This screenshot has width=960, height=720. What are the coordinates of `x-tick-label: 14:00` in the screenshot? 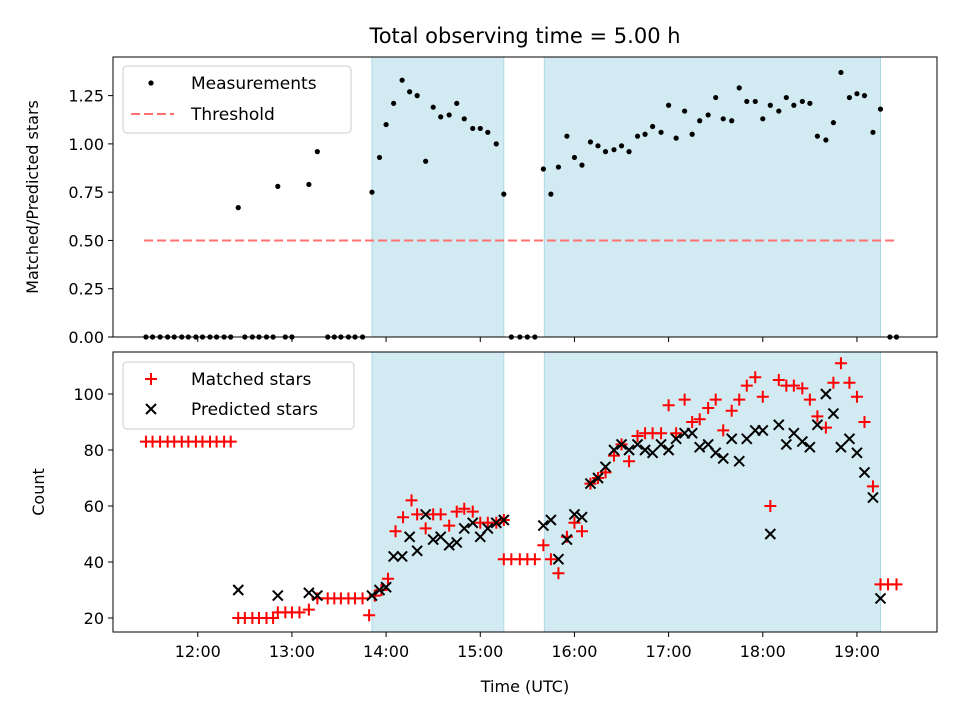 It's located at (386, 651).